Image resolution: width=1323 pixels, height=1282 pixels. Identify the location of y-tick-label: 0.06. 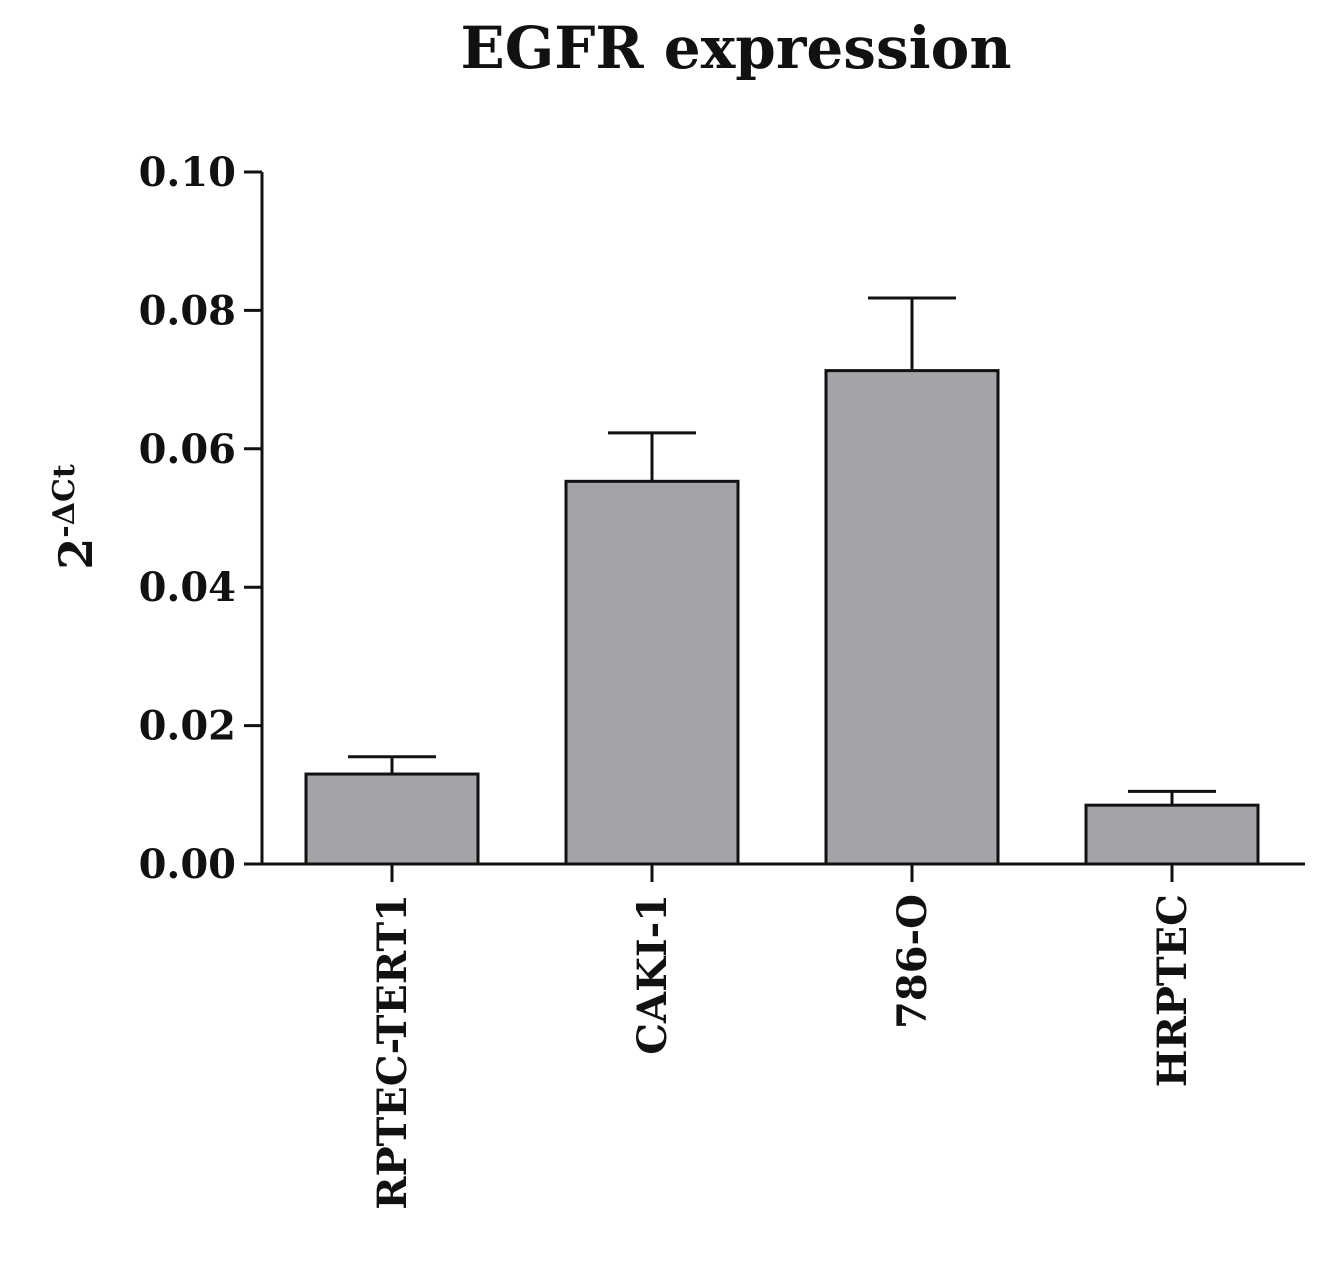
(187, 449).